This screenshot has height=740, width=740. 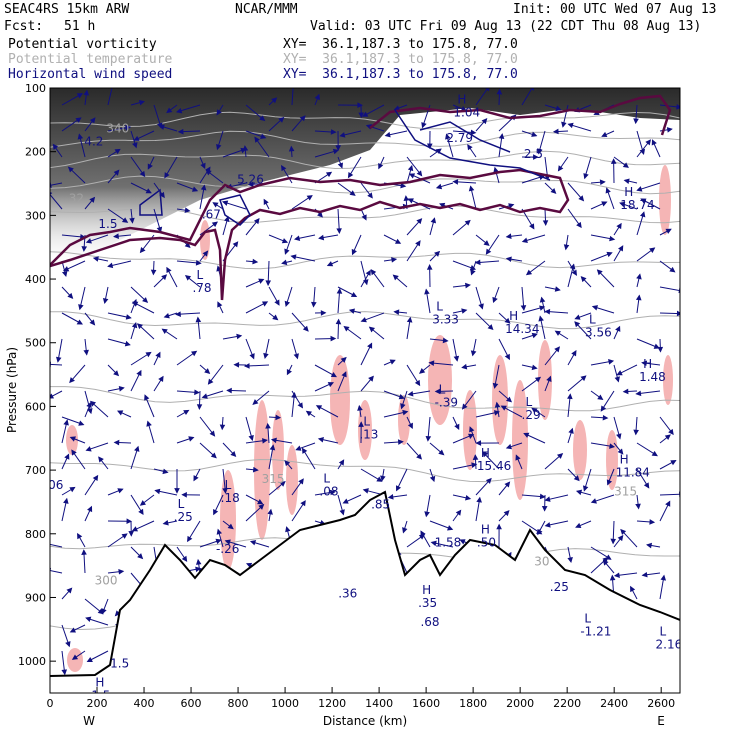 I want to click on wind-extremum-value: .08, so click(x=328, y=492).